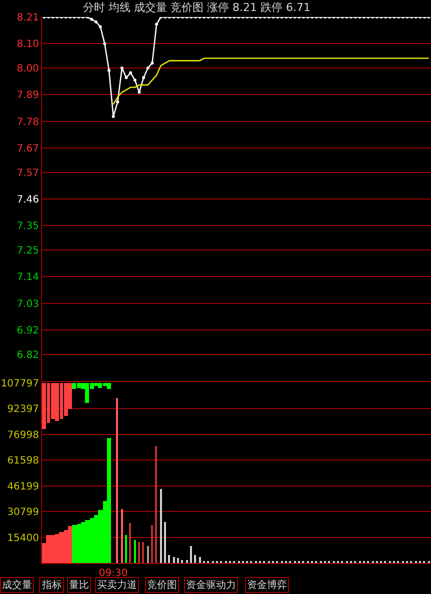  Describe the element at coordinates (51, 585) in the screenshot. I see `text: 指标` at that location.